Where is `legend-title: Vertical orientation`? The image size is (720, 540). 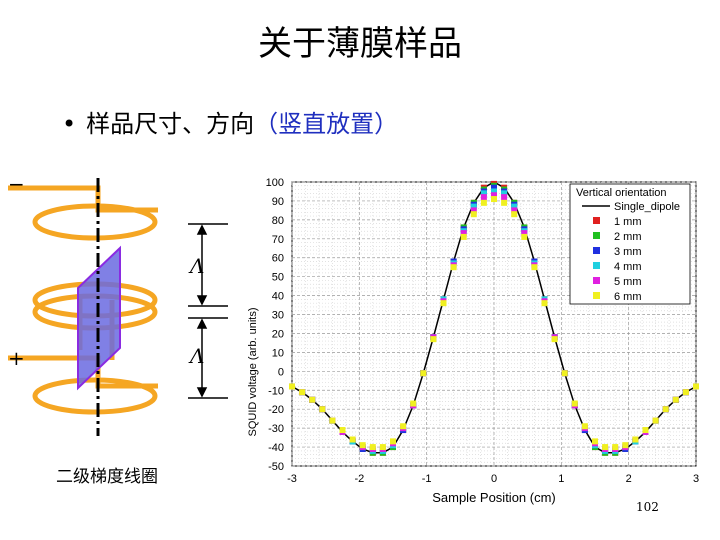 legend-title: Vertical orientation is located at coordinates (621, 193).